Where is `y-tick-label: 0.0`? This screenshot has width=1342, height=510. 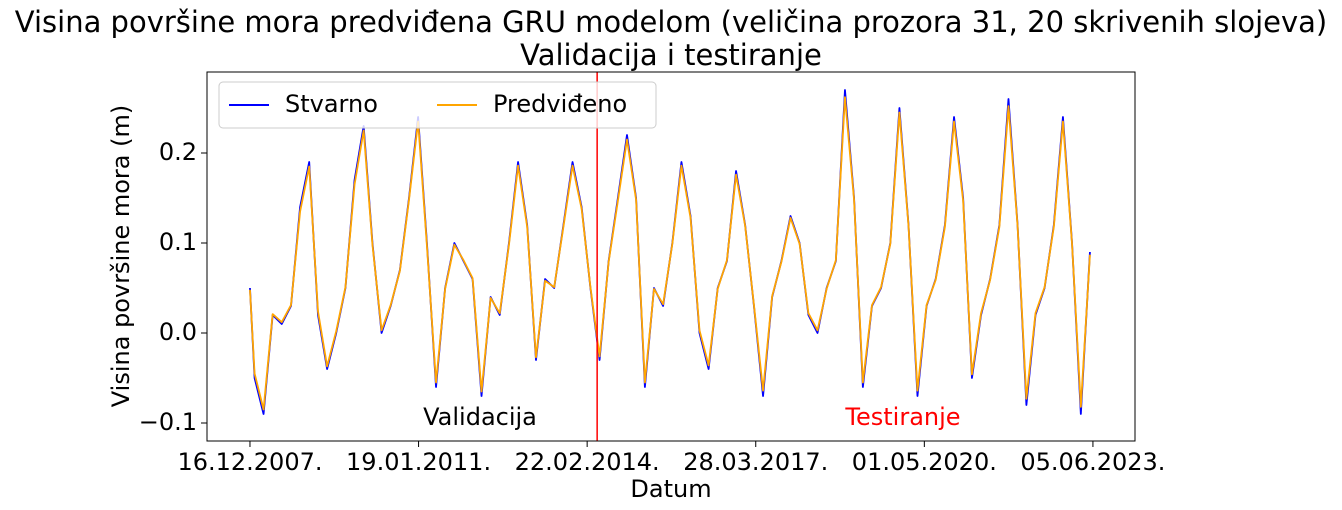 y-tick-label: 0.0 is located at coordinates (178, 332).